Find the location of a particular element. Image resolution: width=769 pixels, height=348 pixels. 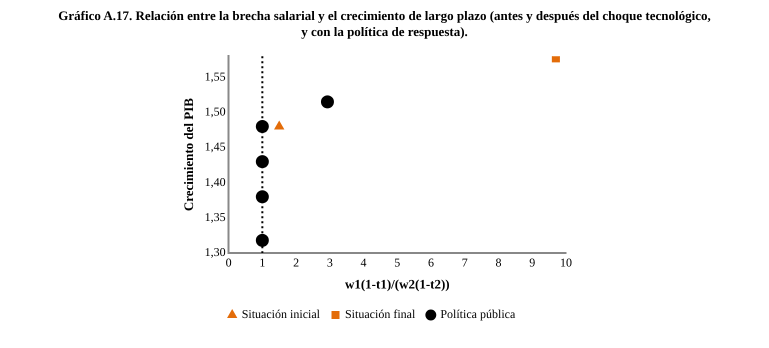

x-tick-label: 1 is located at coordinates (262, 262).